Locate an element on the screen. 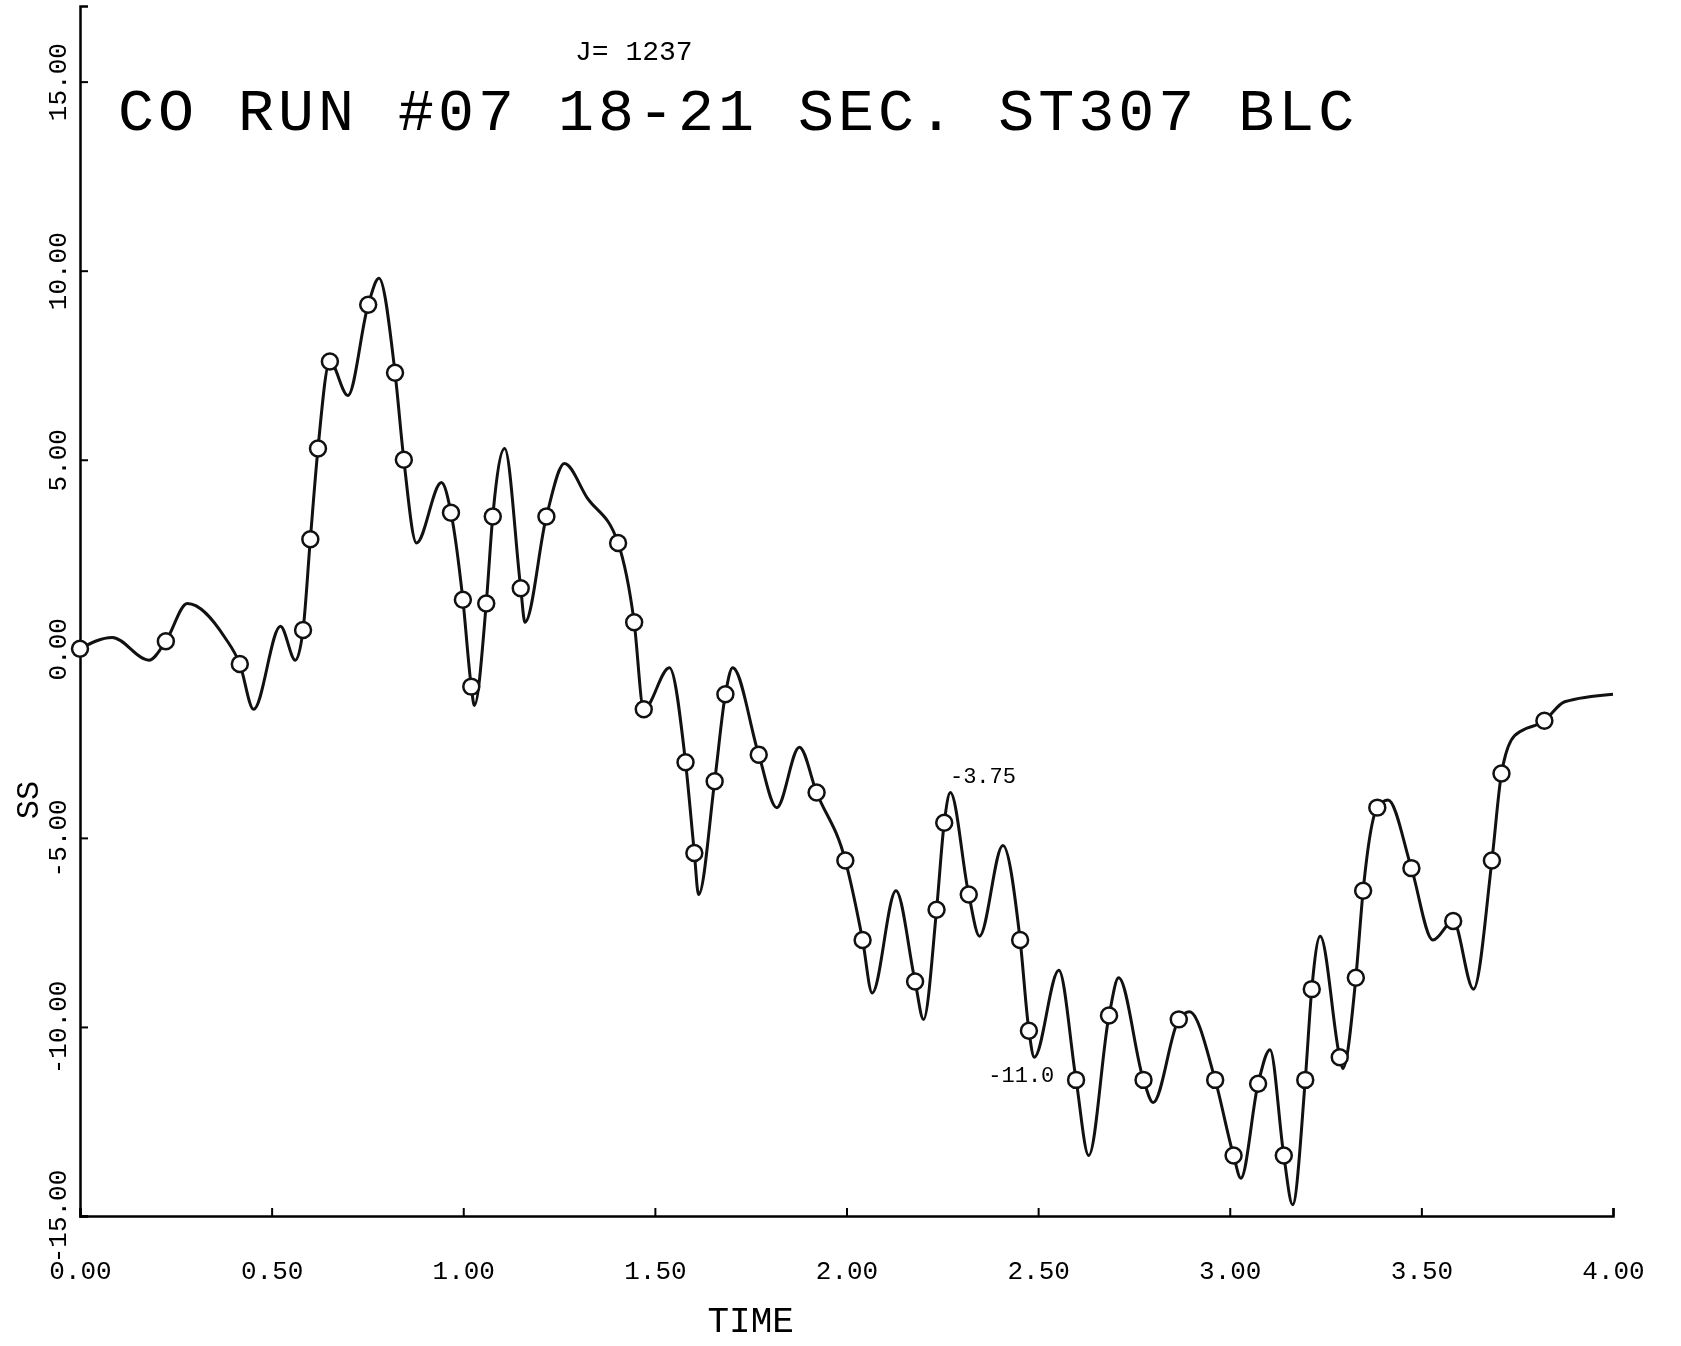 Image resolution: width=1681 pixels, height=1346 pixels. x-tick-label: 3.00 is located at coordinates (1230, 1272).